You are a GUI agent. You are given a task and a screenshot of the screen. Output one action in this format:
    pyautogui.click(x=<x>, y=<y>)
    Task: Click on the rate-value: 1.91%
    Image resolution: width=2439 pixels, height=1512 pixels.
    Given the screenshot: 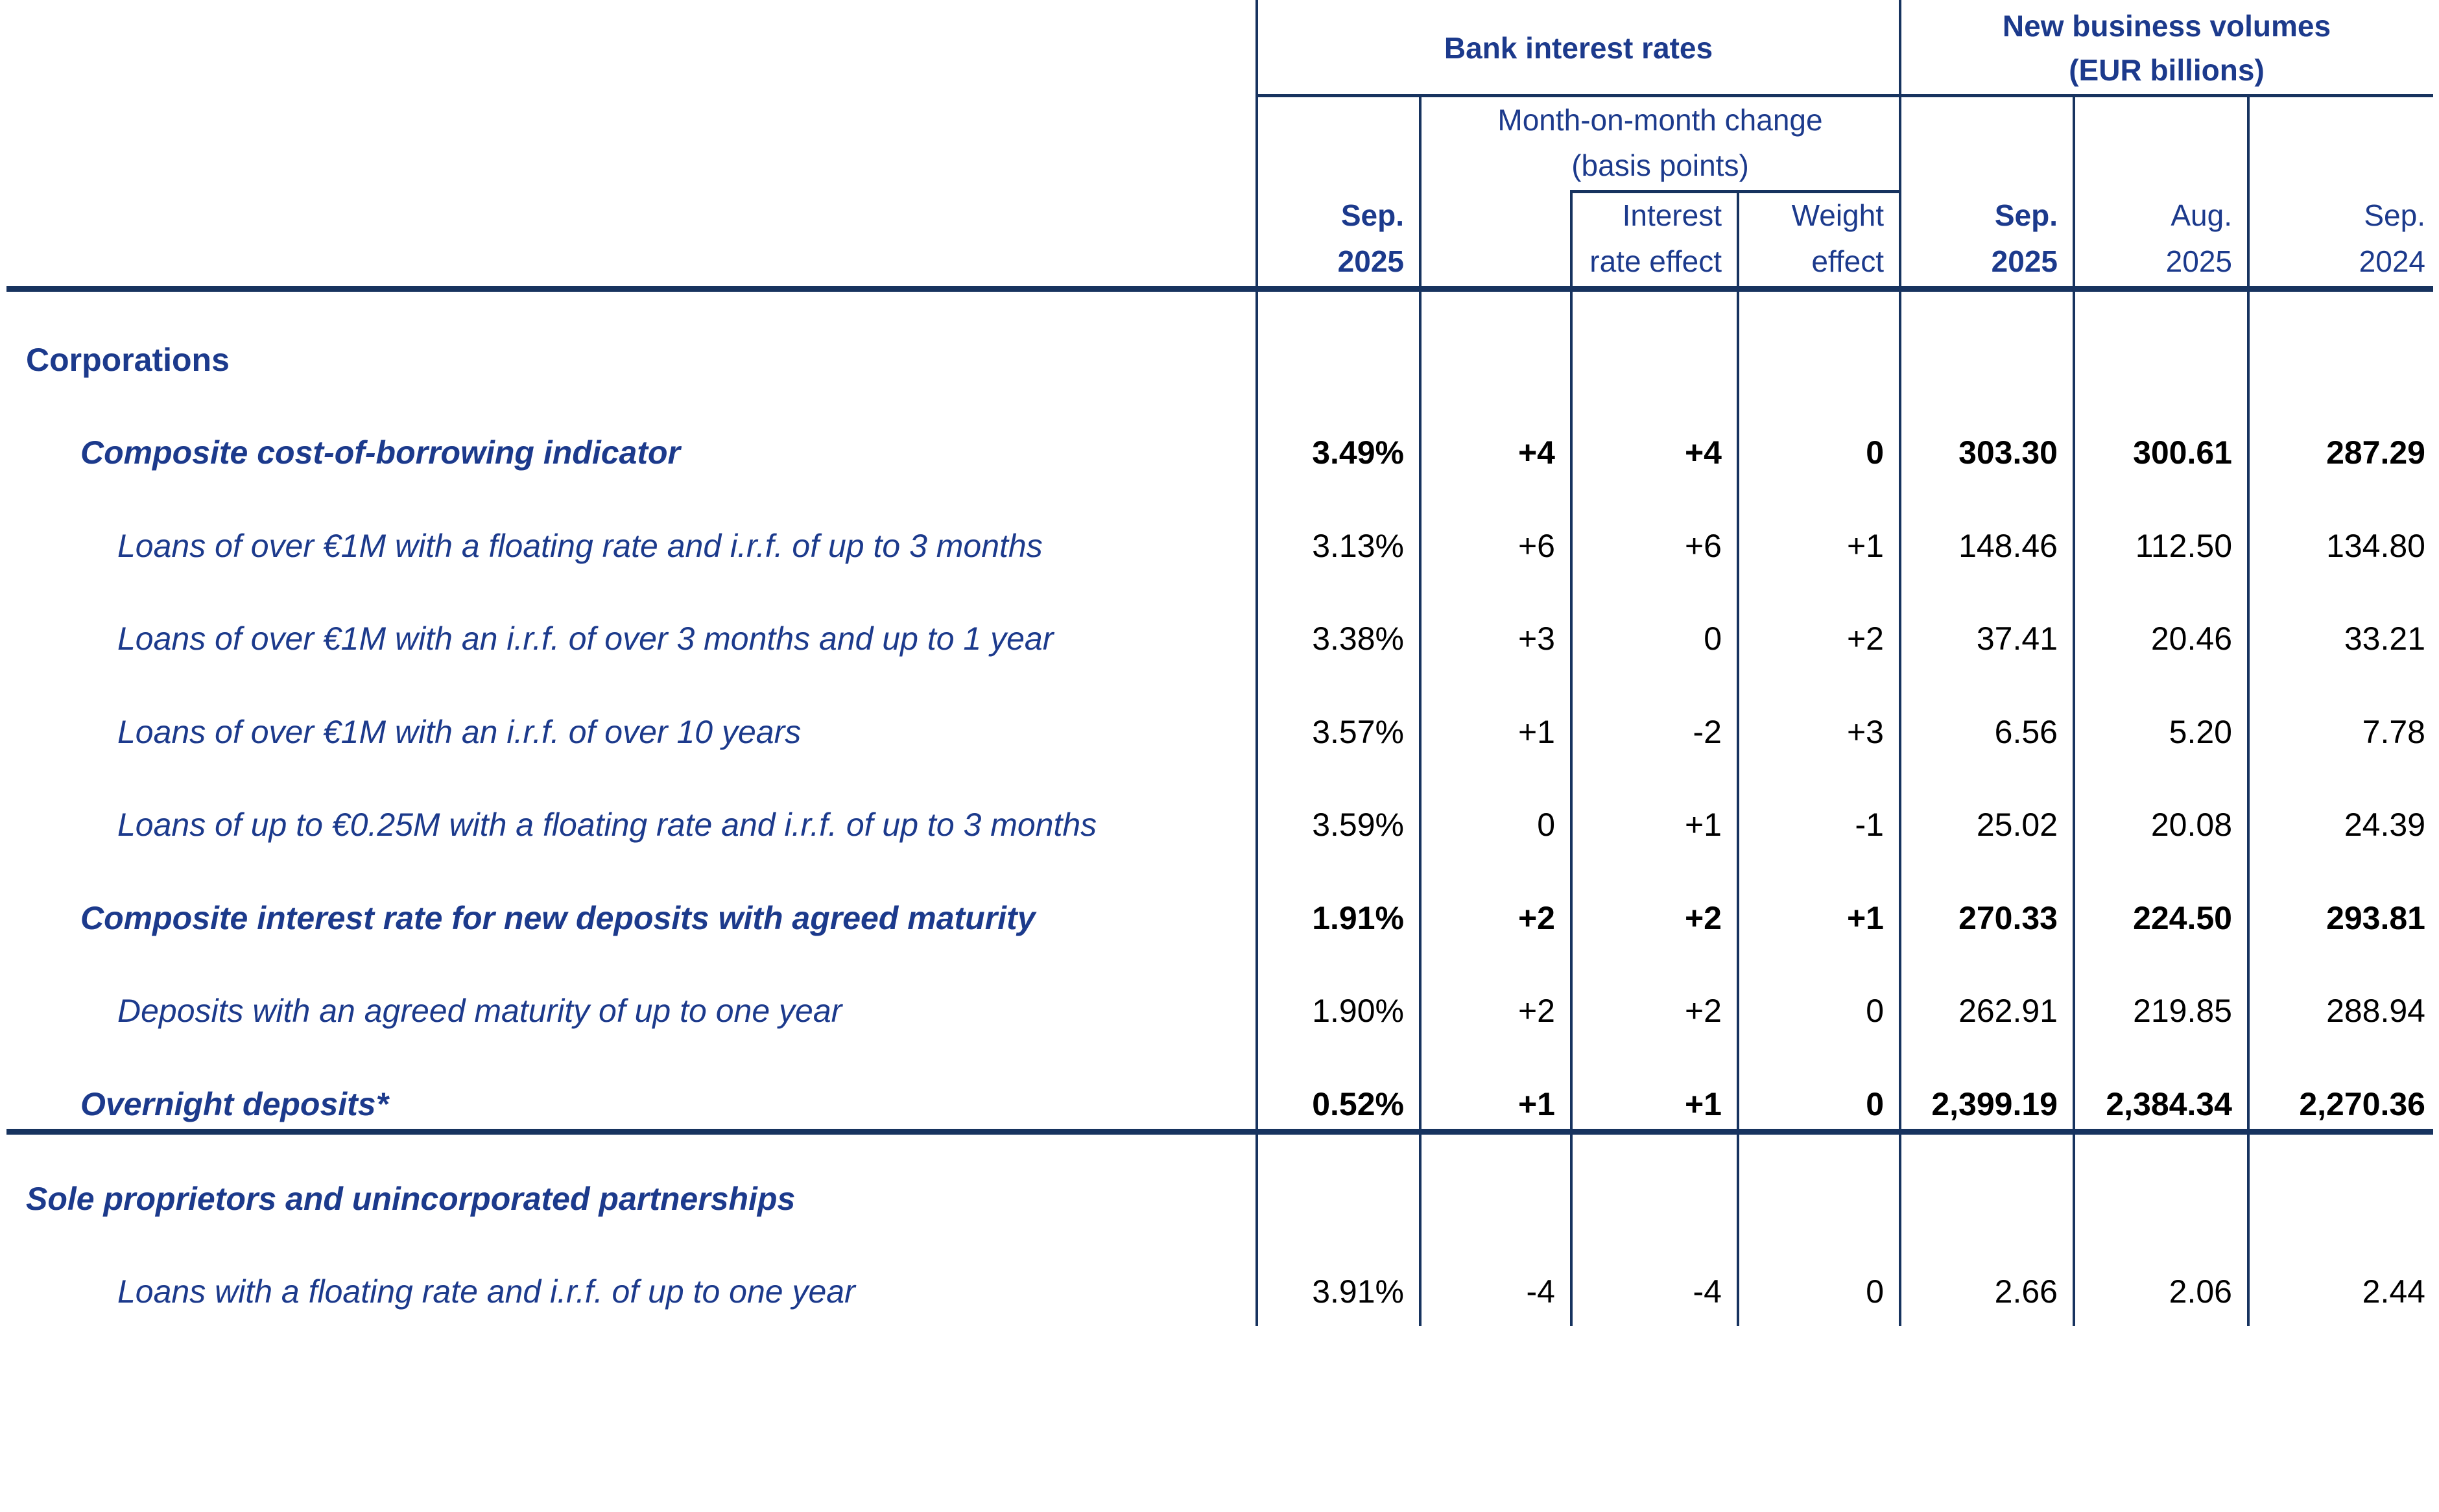 What is the action you would take?
    pyautogui.click(x=1358, y=918)
    